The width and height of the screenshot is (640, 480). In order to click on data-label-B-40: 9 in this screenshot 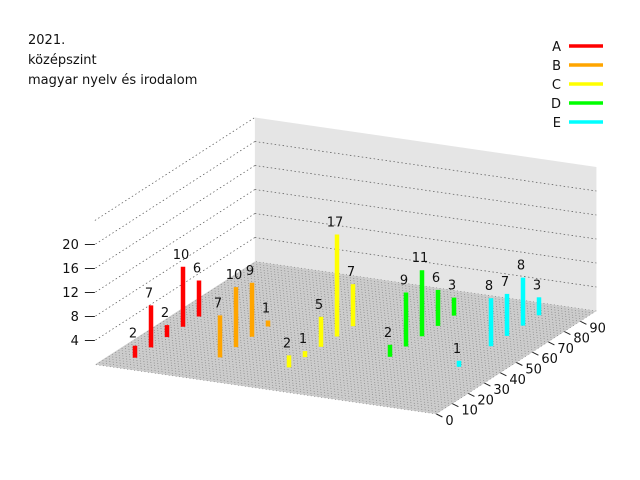, I will do `click(250, 271)`.